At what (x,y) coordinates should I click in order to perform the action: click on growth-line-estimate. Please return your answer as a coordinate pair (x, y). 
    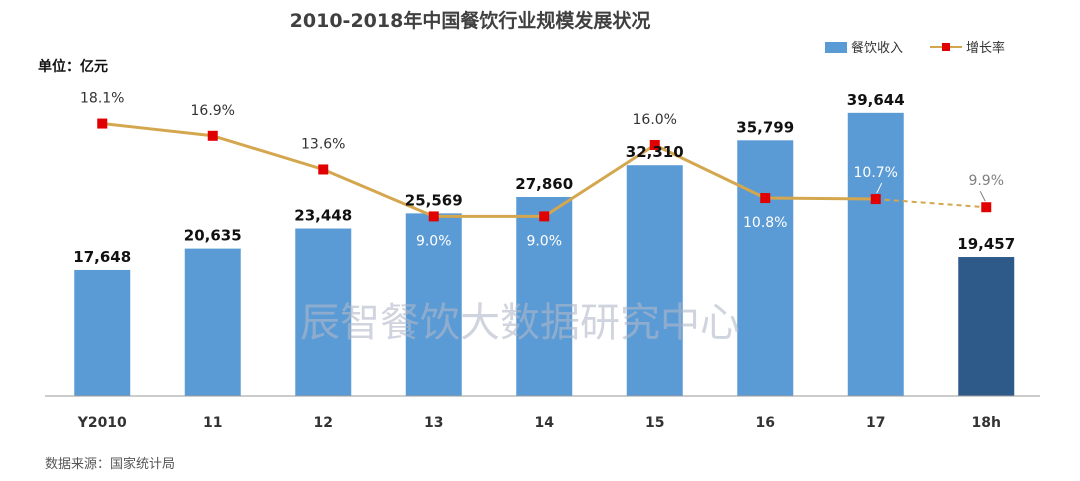
    Looking at the image, I should click on (931, 203).